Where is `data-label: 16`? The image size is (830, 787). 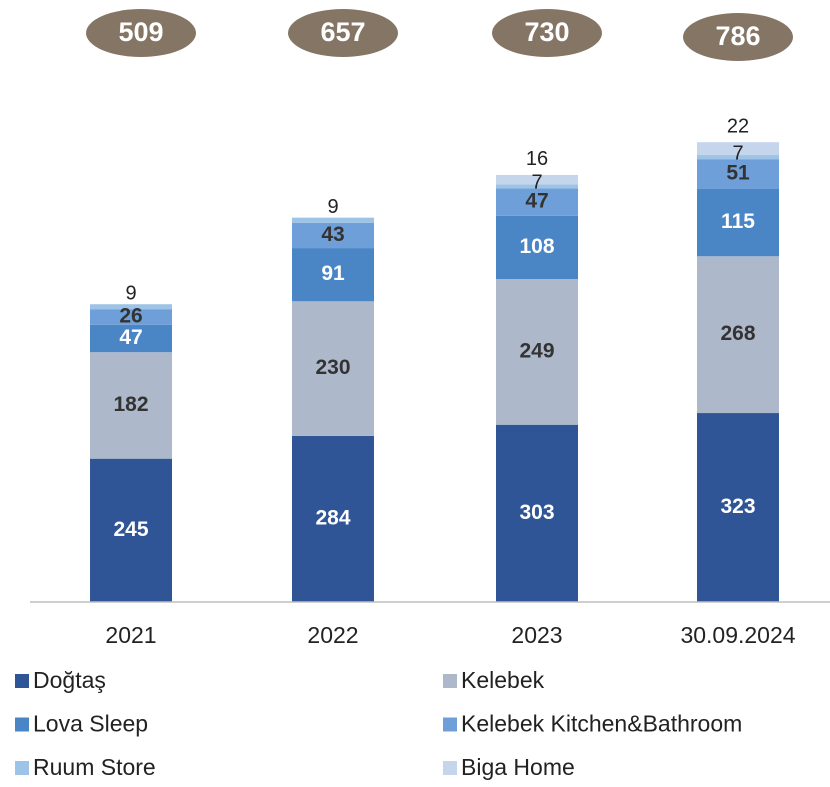 data-label: 16 is located at coordinates (537, 159).